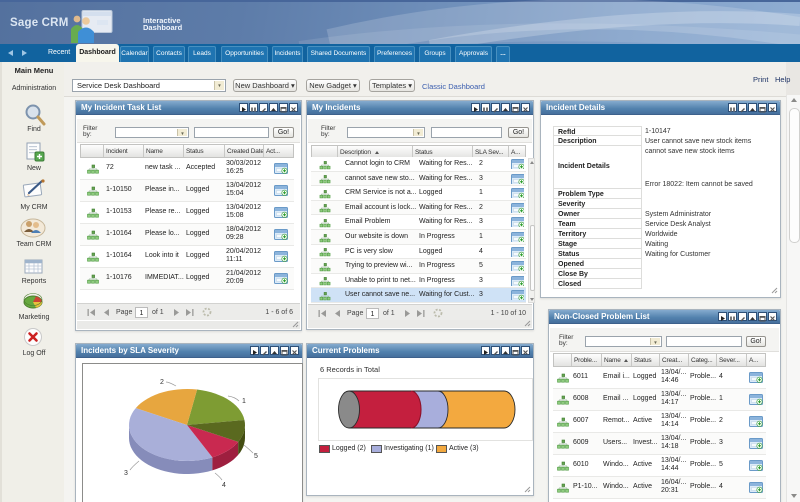 This screenshot has width=800, height=502. I want to click on svg-text: 3, so click(126, 473).